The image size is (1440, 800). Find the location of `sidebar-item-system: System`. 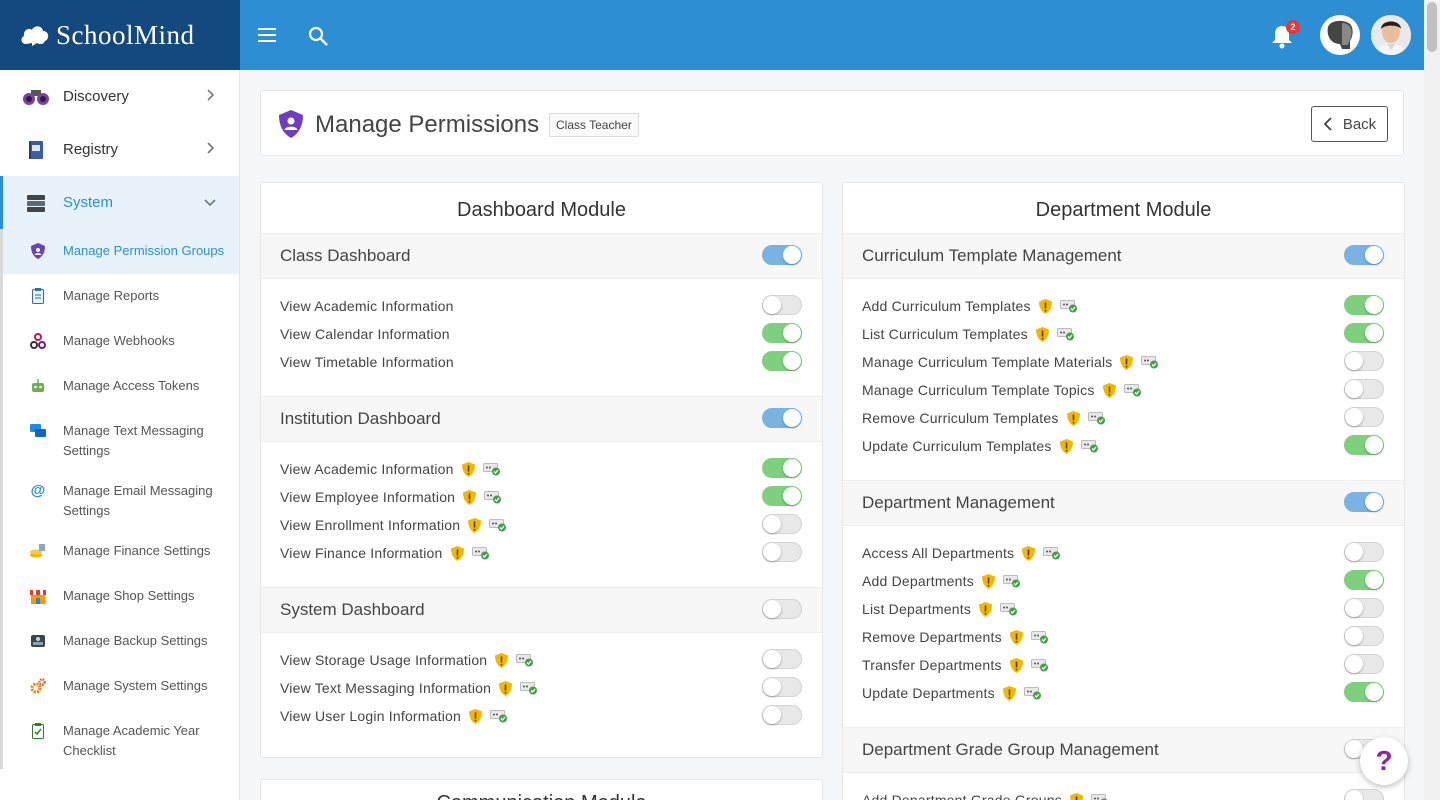

sidebar-item-system: System is located at coordinates (119, 202).